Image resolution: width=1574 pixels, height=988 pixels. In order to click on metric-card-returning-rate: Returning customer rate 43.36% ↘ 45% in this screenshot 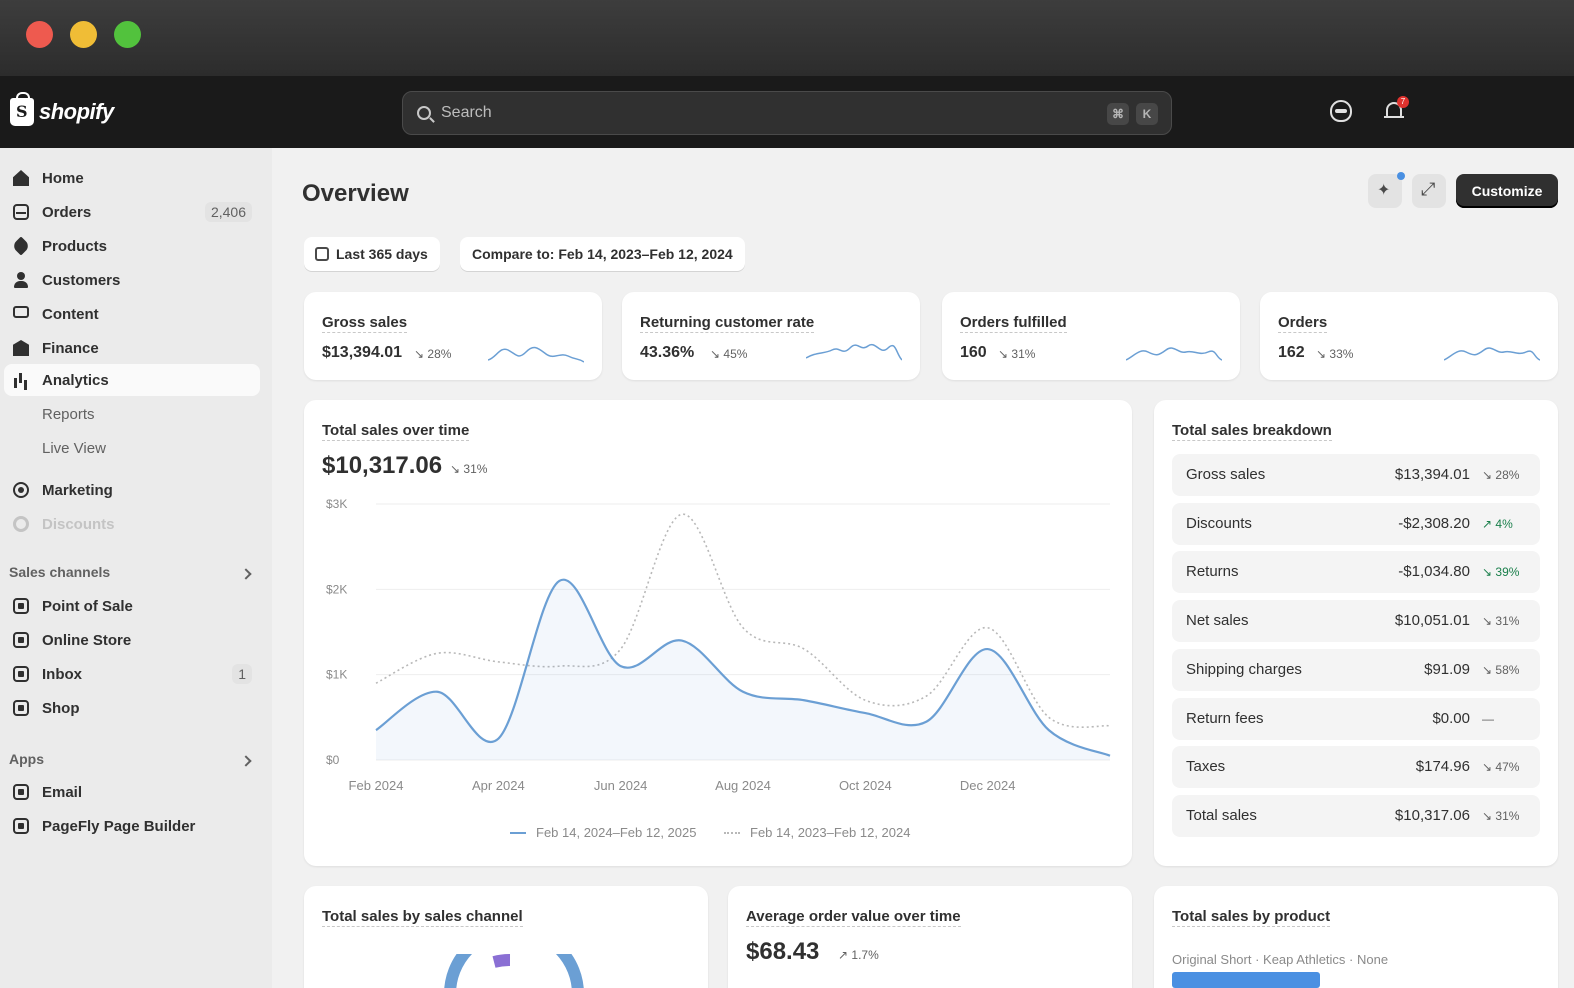, I will do `click(771, 336)`.